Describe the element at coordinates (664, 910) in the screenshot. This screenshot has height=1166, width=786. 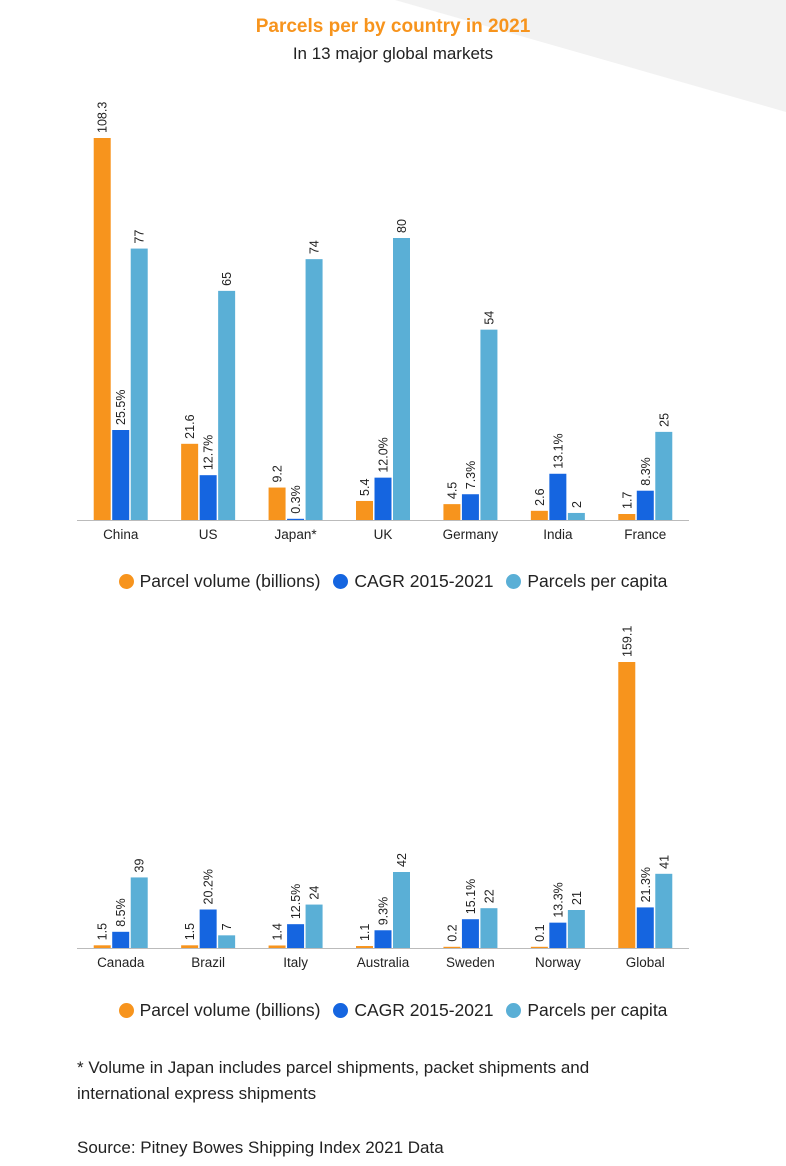
I see `bar-capita-global` at that location.